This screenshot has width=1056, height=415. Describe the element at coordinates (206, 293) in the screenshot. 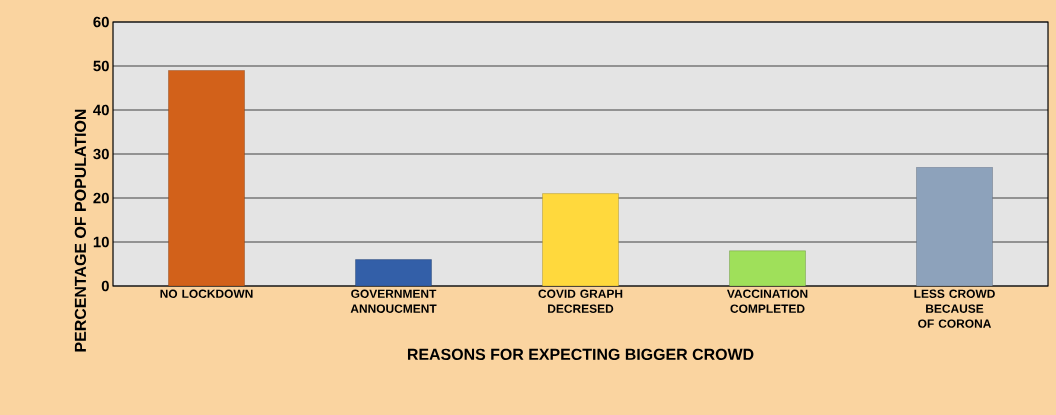

I see `x-tick-label: NO LOCKDOWN` at that location.